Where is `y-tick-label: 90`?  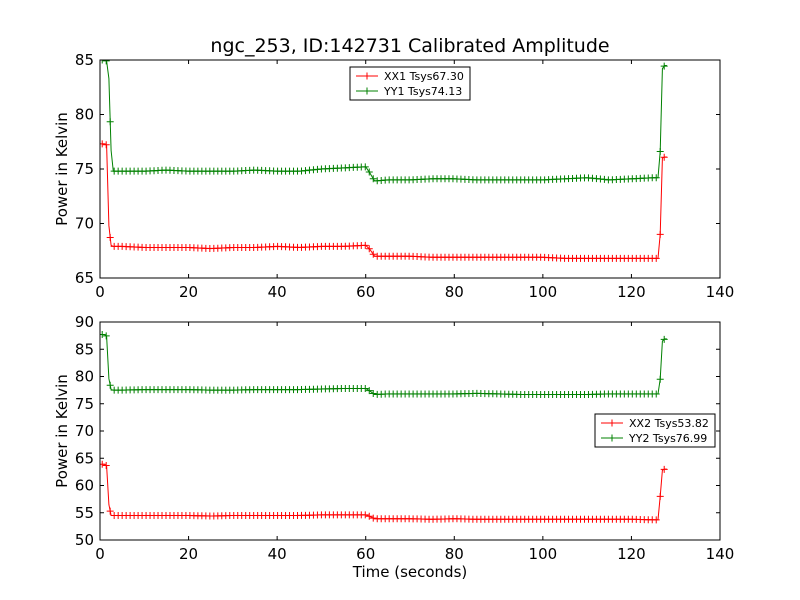
y-tick-label: 90 is located at coordinates (84, 322).